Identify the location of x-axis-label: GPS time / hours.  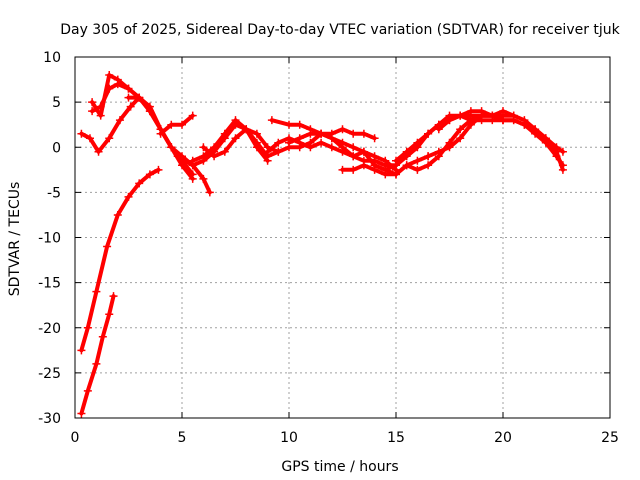
(339, 467).